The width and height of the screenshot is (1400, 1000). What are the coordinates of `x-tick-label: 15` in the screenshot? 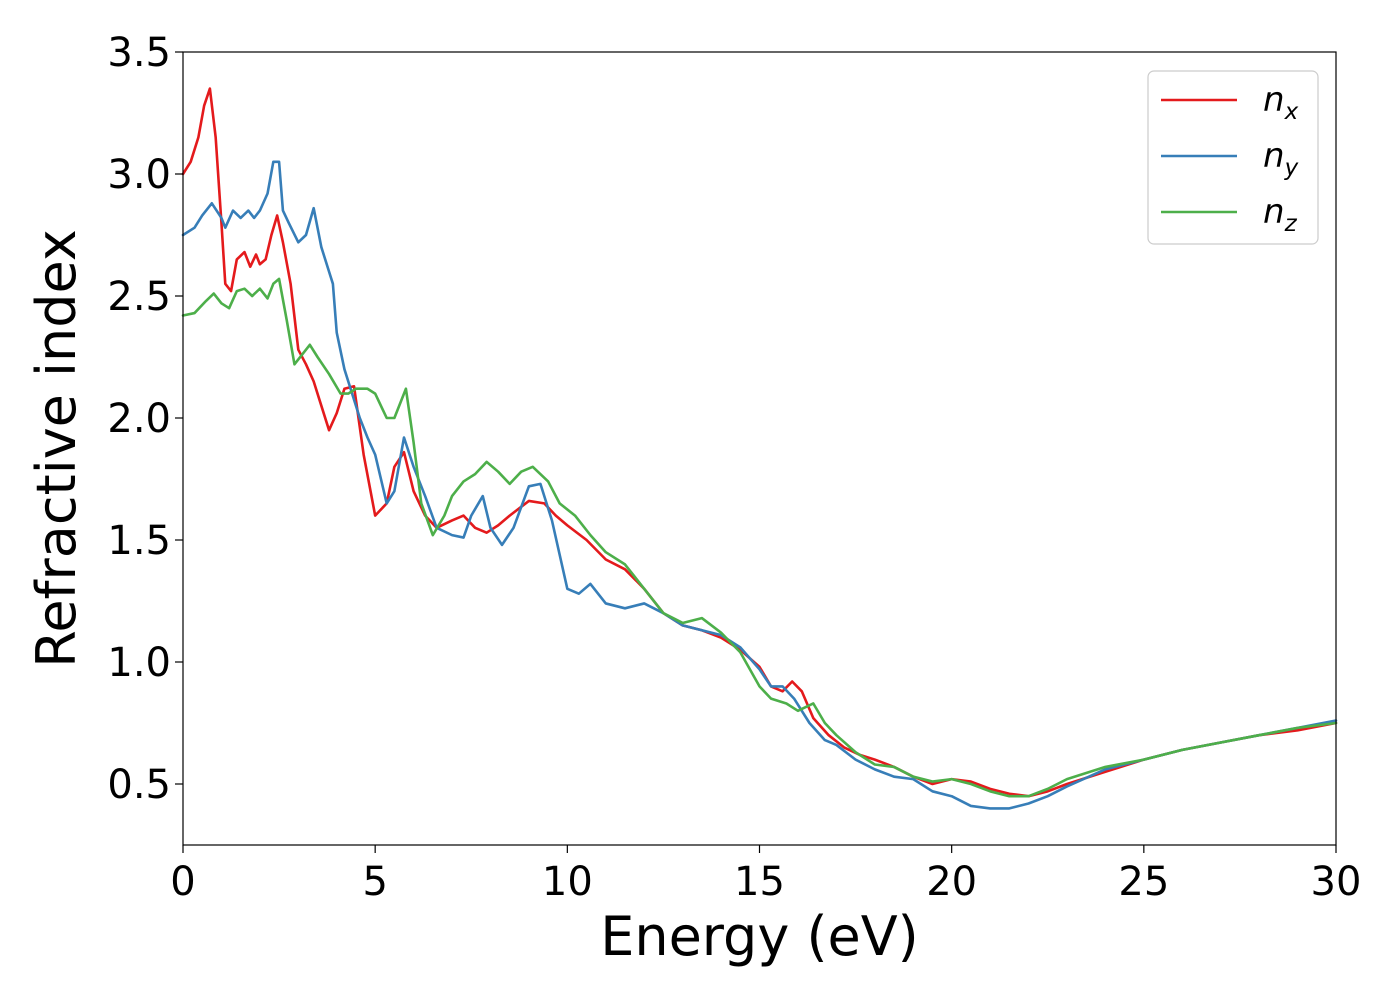 It's located at (759, 882).